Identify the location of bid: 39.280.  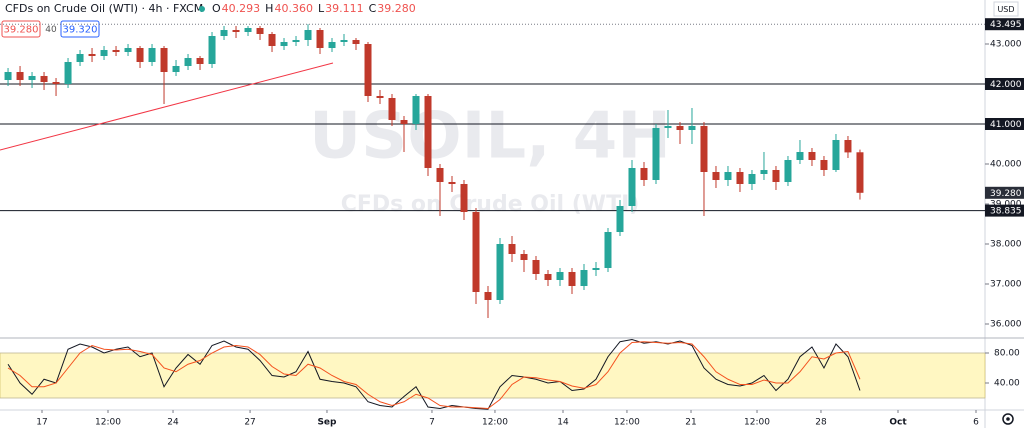
(21, 30).